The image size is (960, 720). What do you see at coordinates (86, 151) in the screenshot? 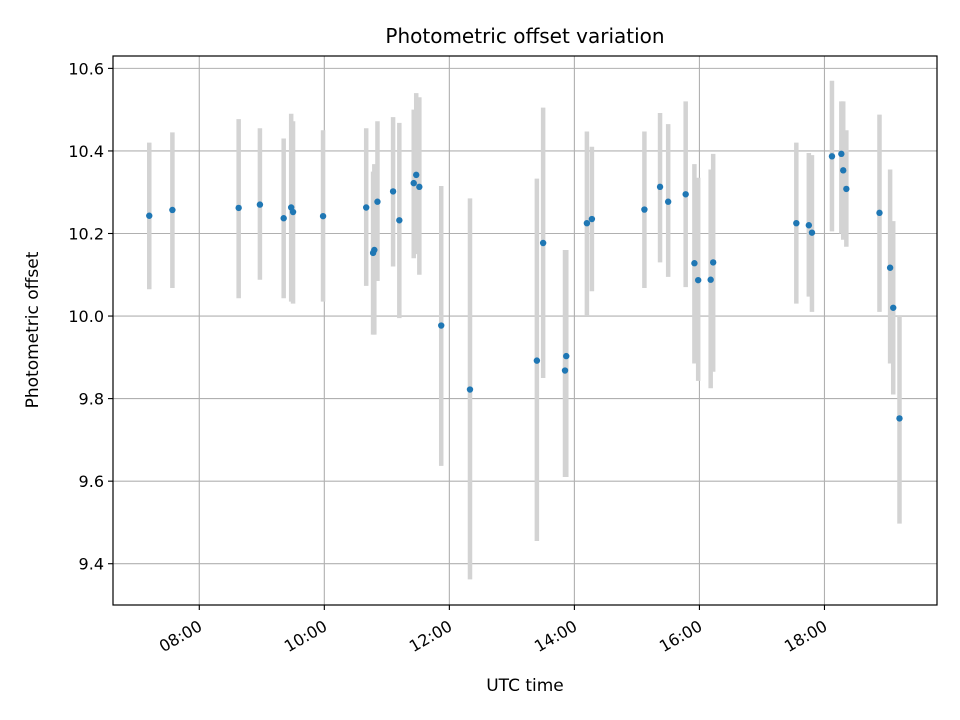
I see `y-tick-label: 10.4` at bounding box center [86, 151].